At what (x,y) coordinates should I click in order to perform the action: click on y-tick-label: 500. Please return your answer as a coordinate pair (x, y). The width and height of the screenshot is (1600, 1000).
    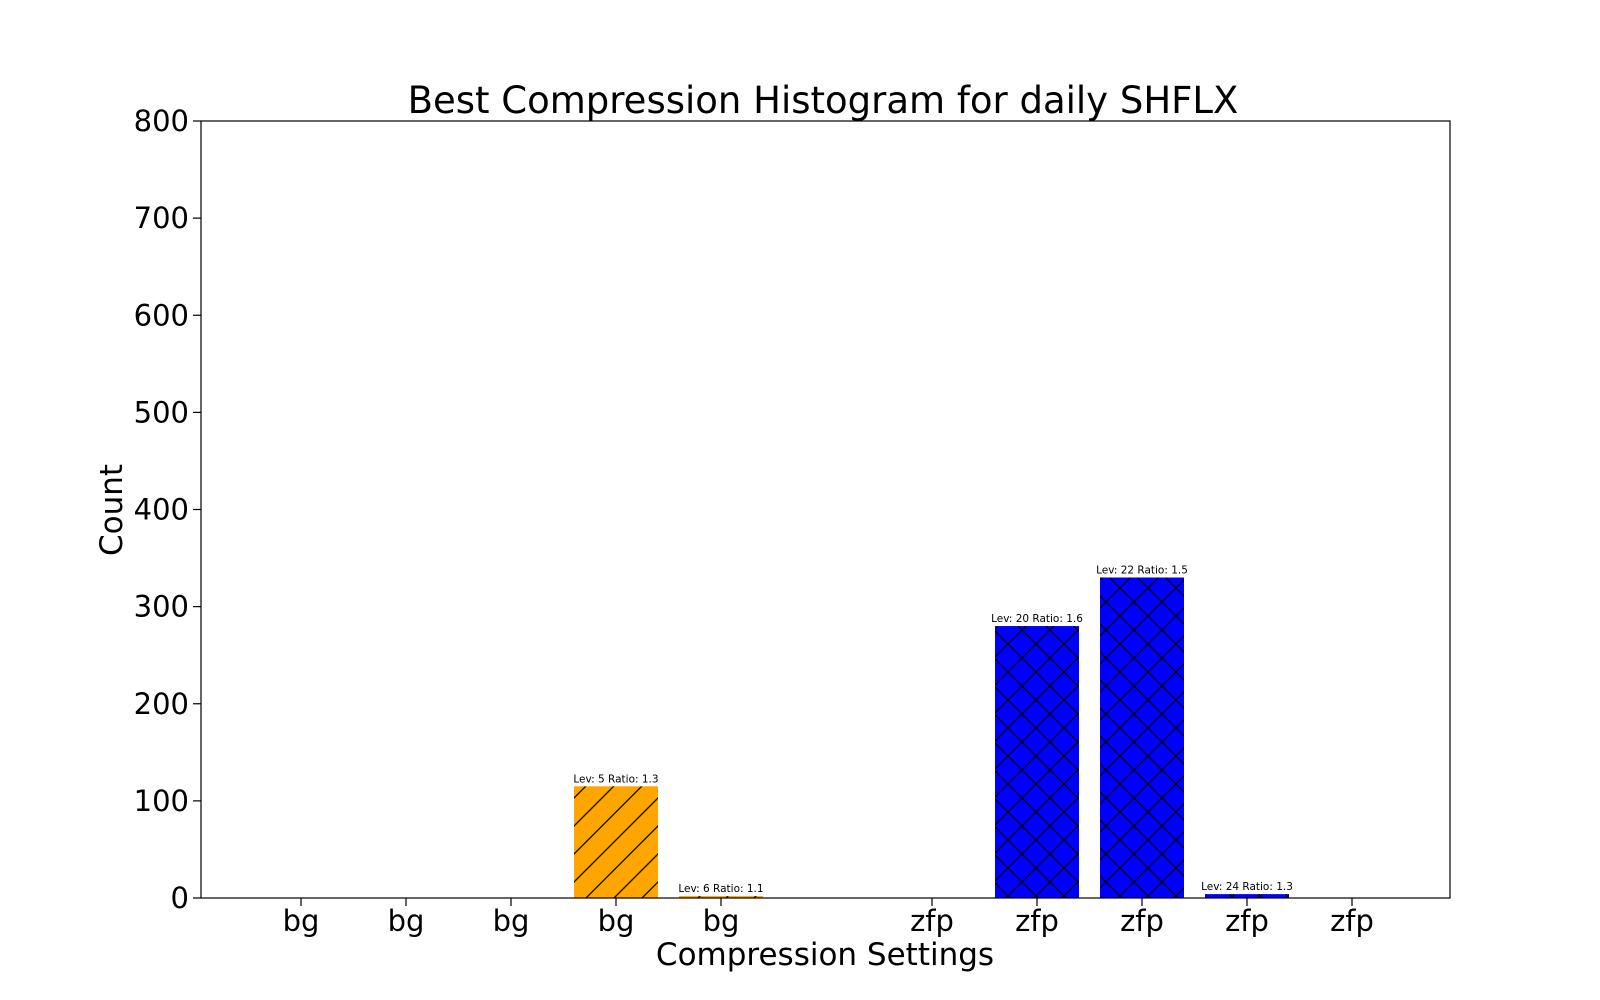
    Looking at the image, I should click on (161, 412).